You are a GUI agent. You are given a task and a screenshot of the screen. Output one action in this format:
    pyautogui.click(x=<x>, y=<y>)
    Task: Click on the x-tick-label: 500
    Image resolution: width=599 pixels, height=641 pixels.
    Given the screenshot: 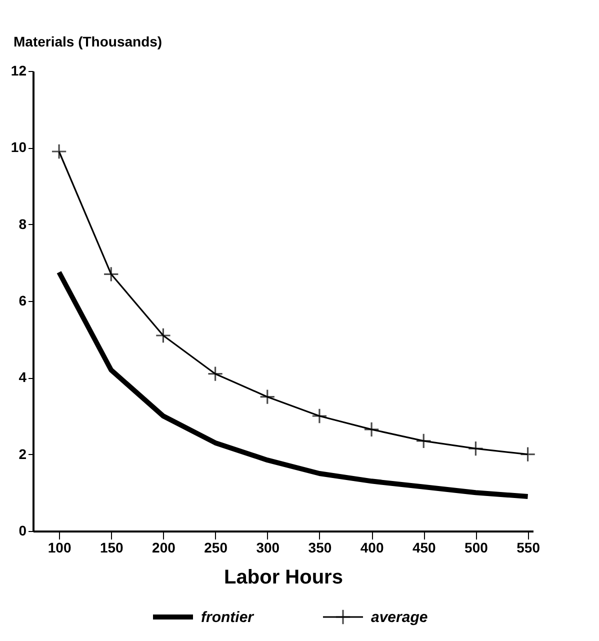 What is the action you would take?
    pyautogui.click(x=476, y=548)
    